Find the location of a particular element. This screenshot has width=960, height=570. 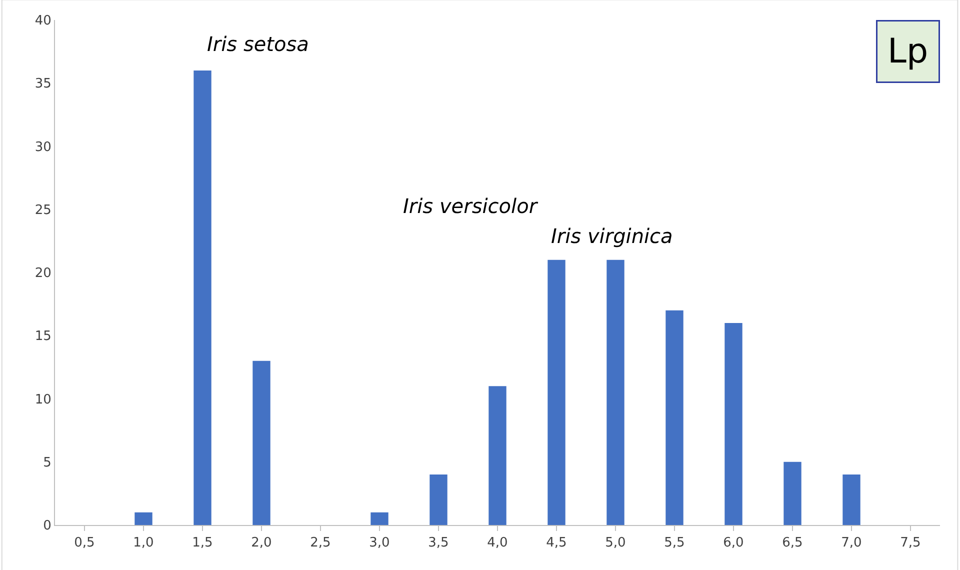

x-tick-label: 2,5 is located at coordinates (320, 543).